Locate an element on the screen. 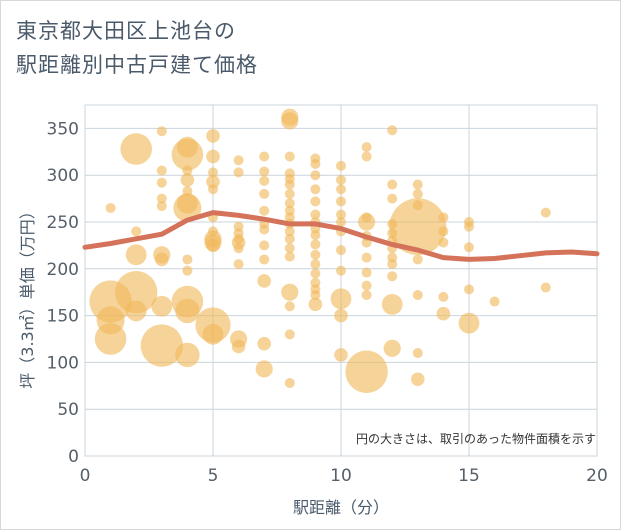 Image resolution: width=621 pixels, height=530 pixels. x-tick-label: 20 is located at coordinates (597, 476).